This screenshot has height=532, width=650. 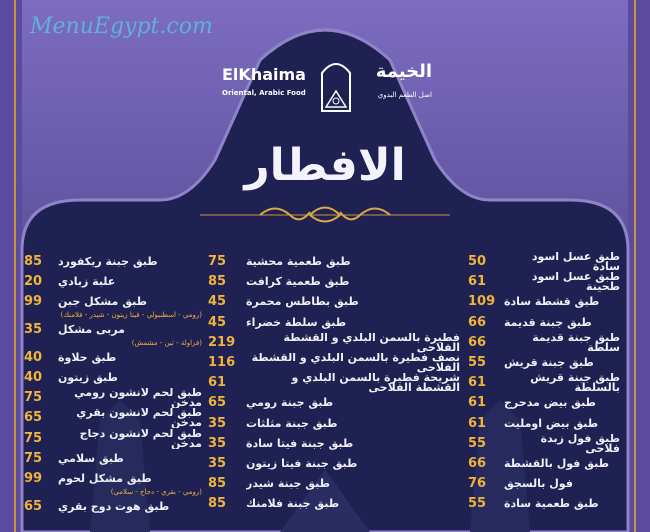 What do you see at coordinates (222, 342) in the screenshot?
I see `menu-item-price: 219` at bounding box center [222, 342].